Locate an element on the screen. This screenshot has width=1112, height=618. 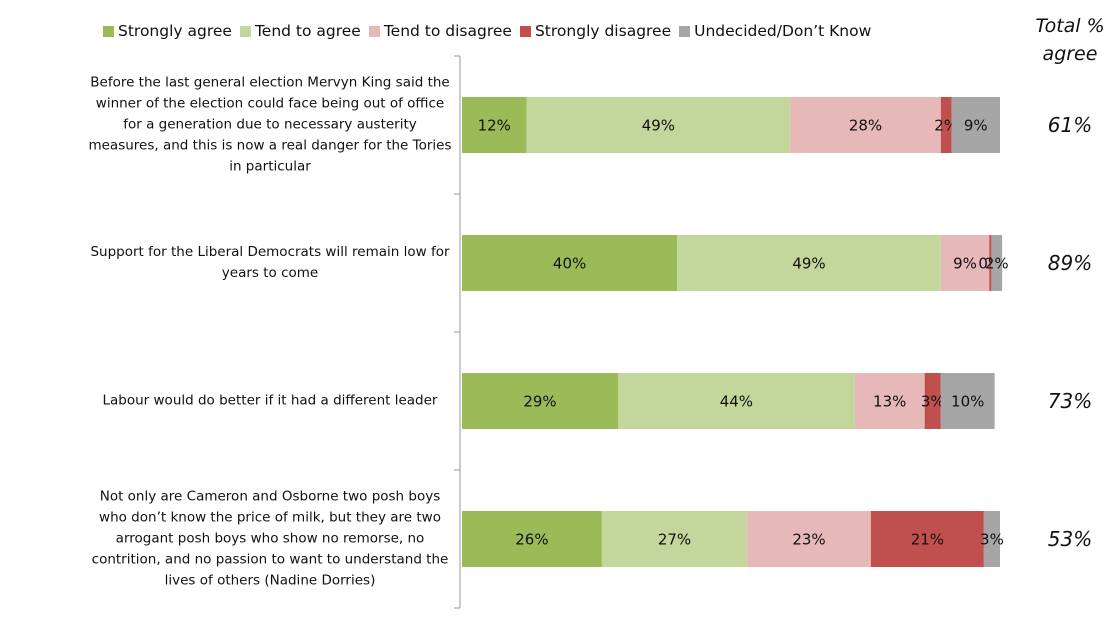
value-label: 28% is located at coordinates (865, 126).